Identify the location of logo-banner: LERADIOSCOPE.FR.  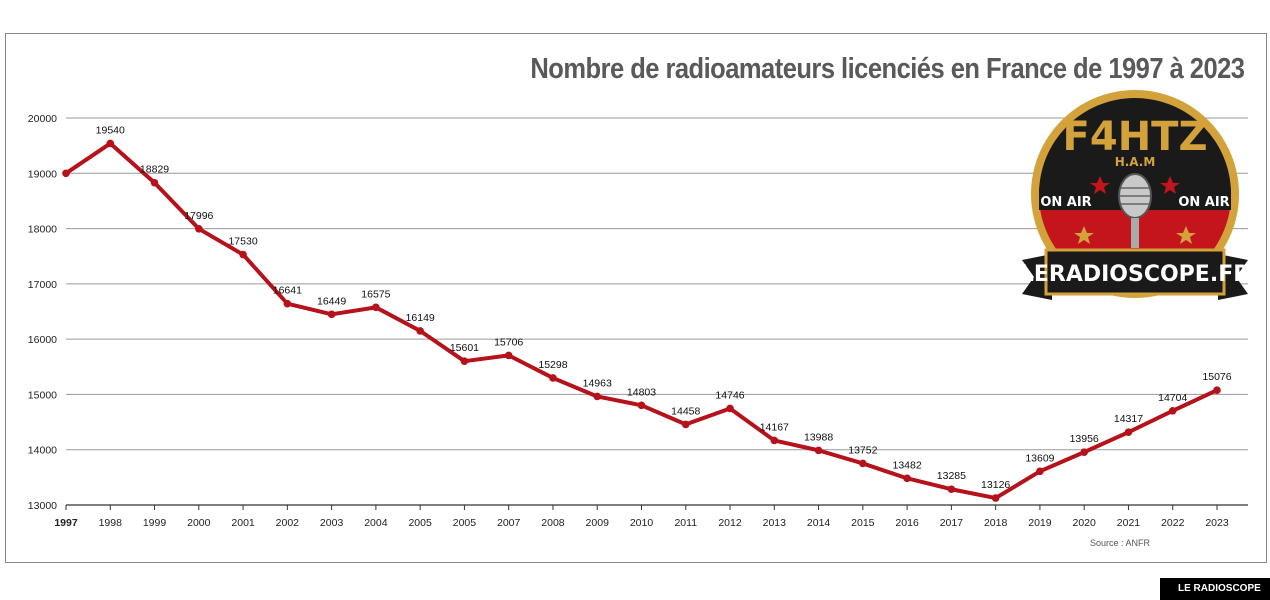
(1135, 274).